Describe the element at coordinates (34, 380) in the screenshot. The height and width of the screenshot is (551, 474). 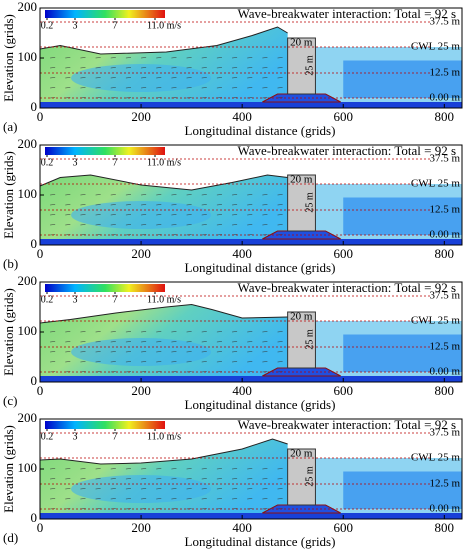
I see `y-tick-label: 0` at that location.